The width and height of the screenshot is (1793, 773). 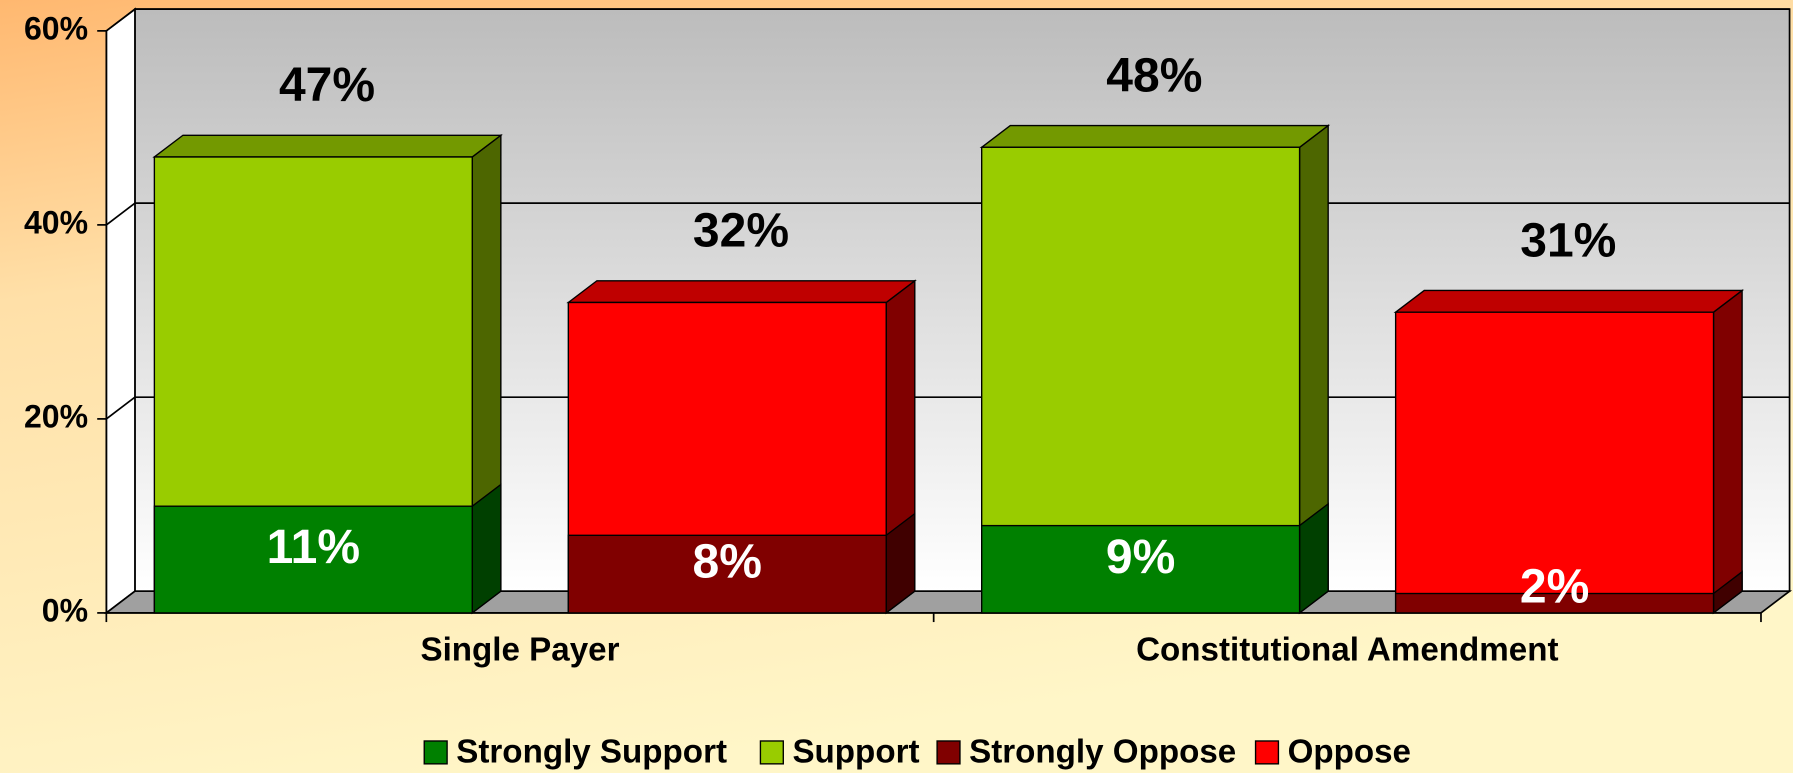 I want to click on y-tick-label: 20%, so click(x=56, y=416).